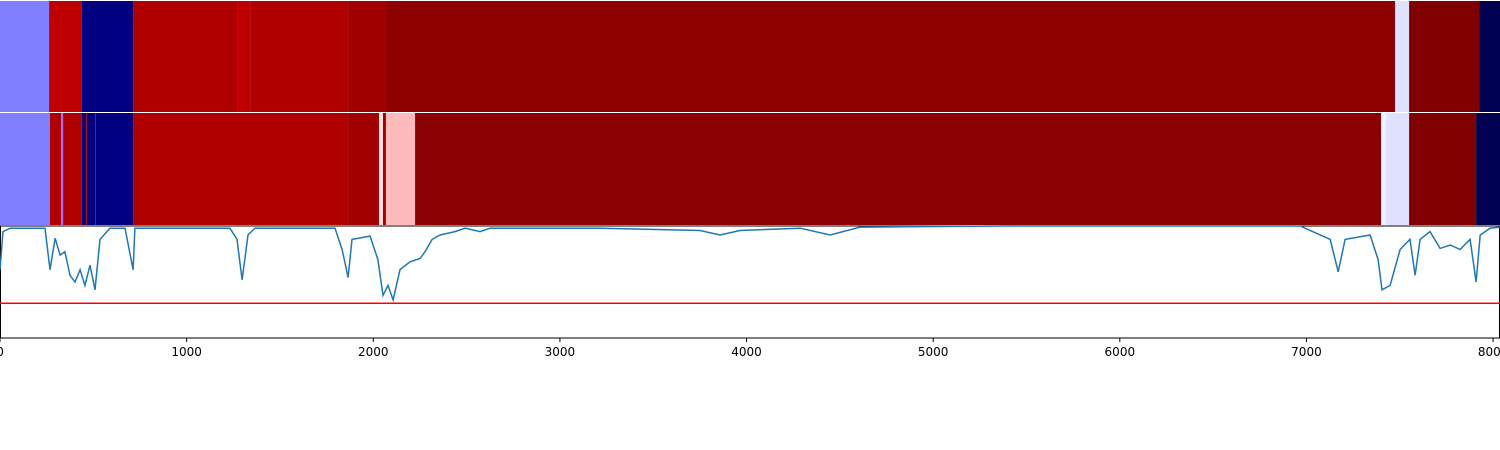 This screenshot has width=1500, height=450. Describe the element at coordinates (186, 352) in the screenshot. I see `x-tick-label: 1000` at that location.